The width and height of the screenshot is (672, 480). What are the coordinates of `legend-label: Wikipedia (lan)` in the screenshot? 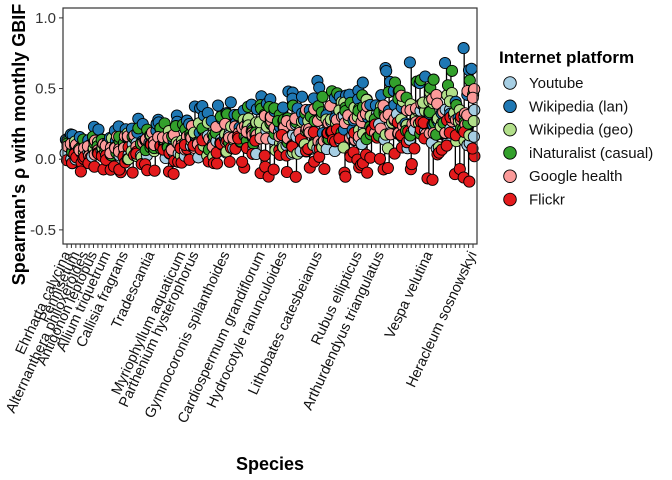 It's located at (578, 106).